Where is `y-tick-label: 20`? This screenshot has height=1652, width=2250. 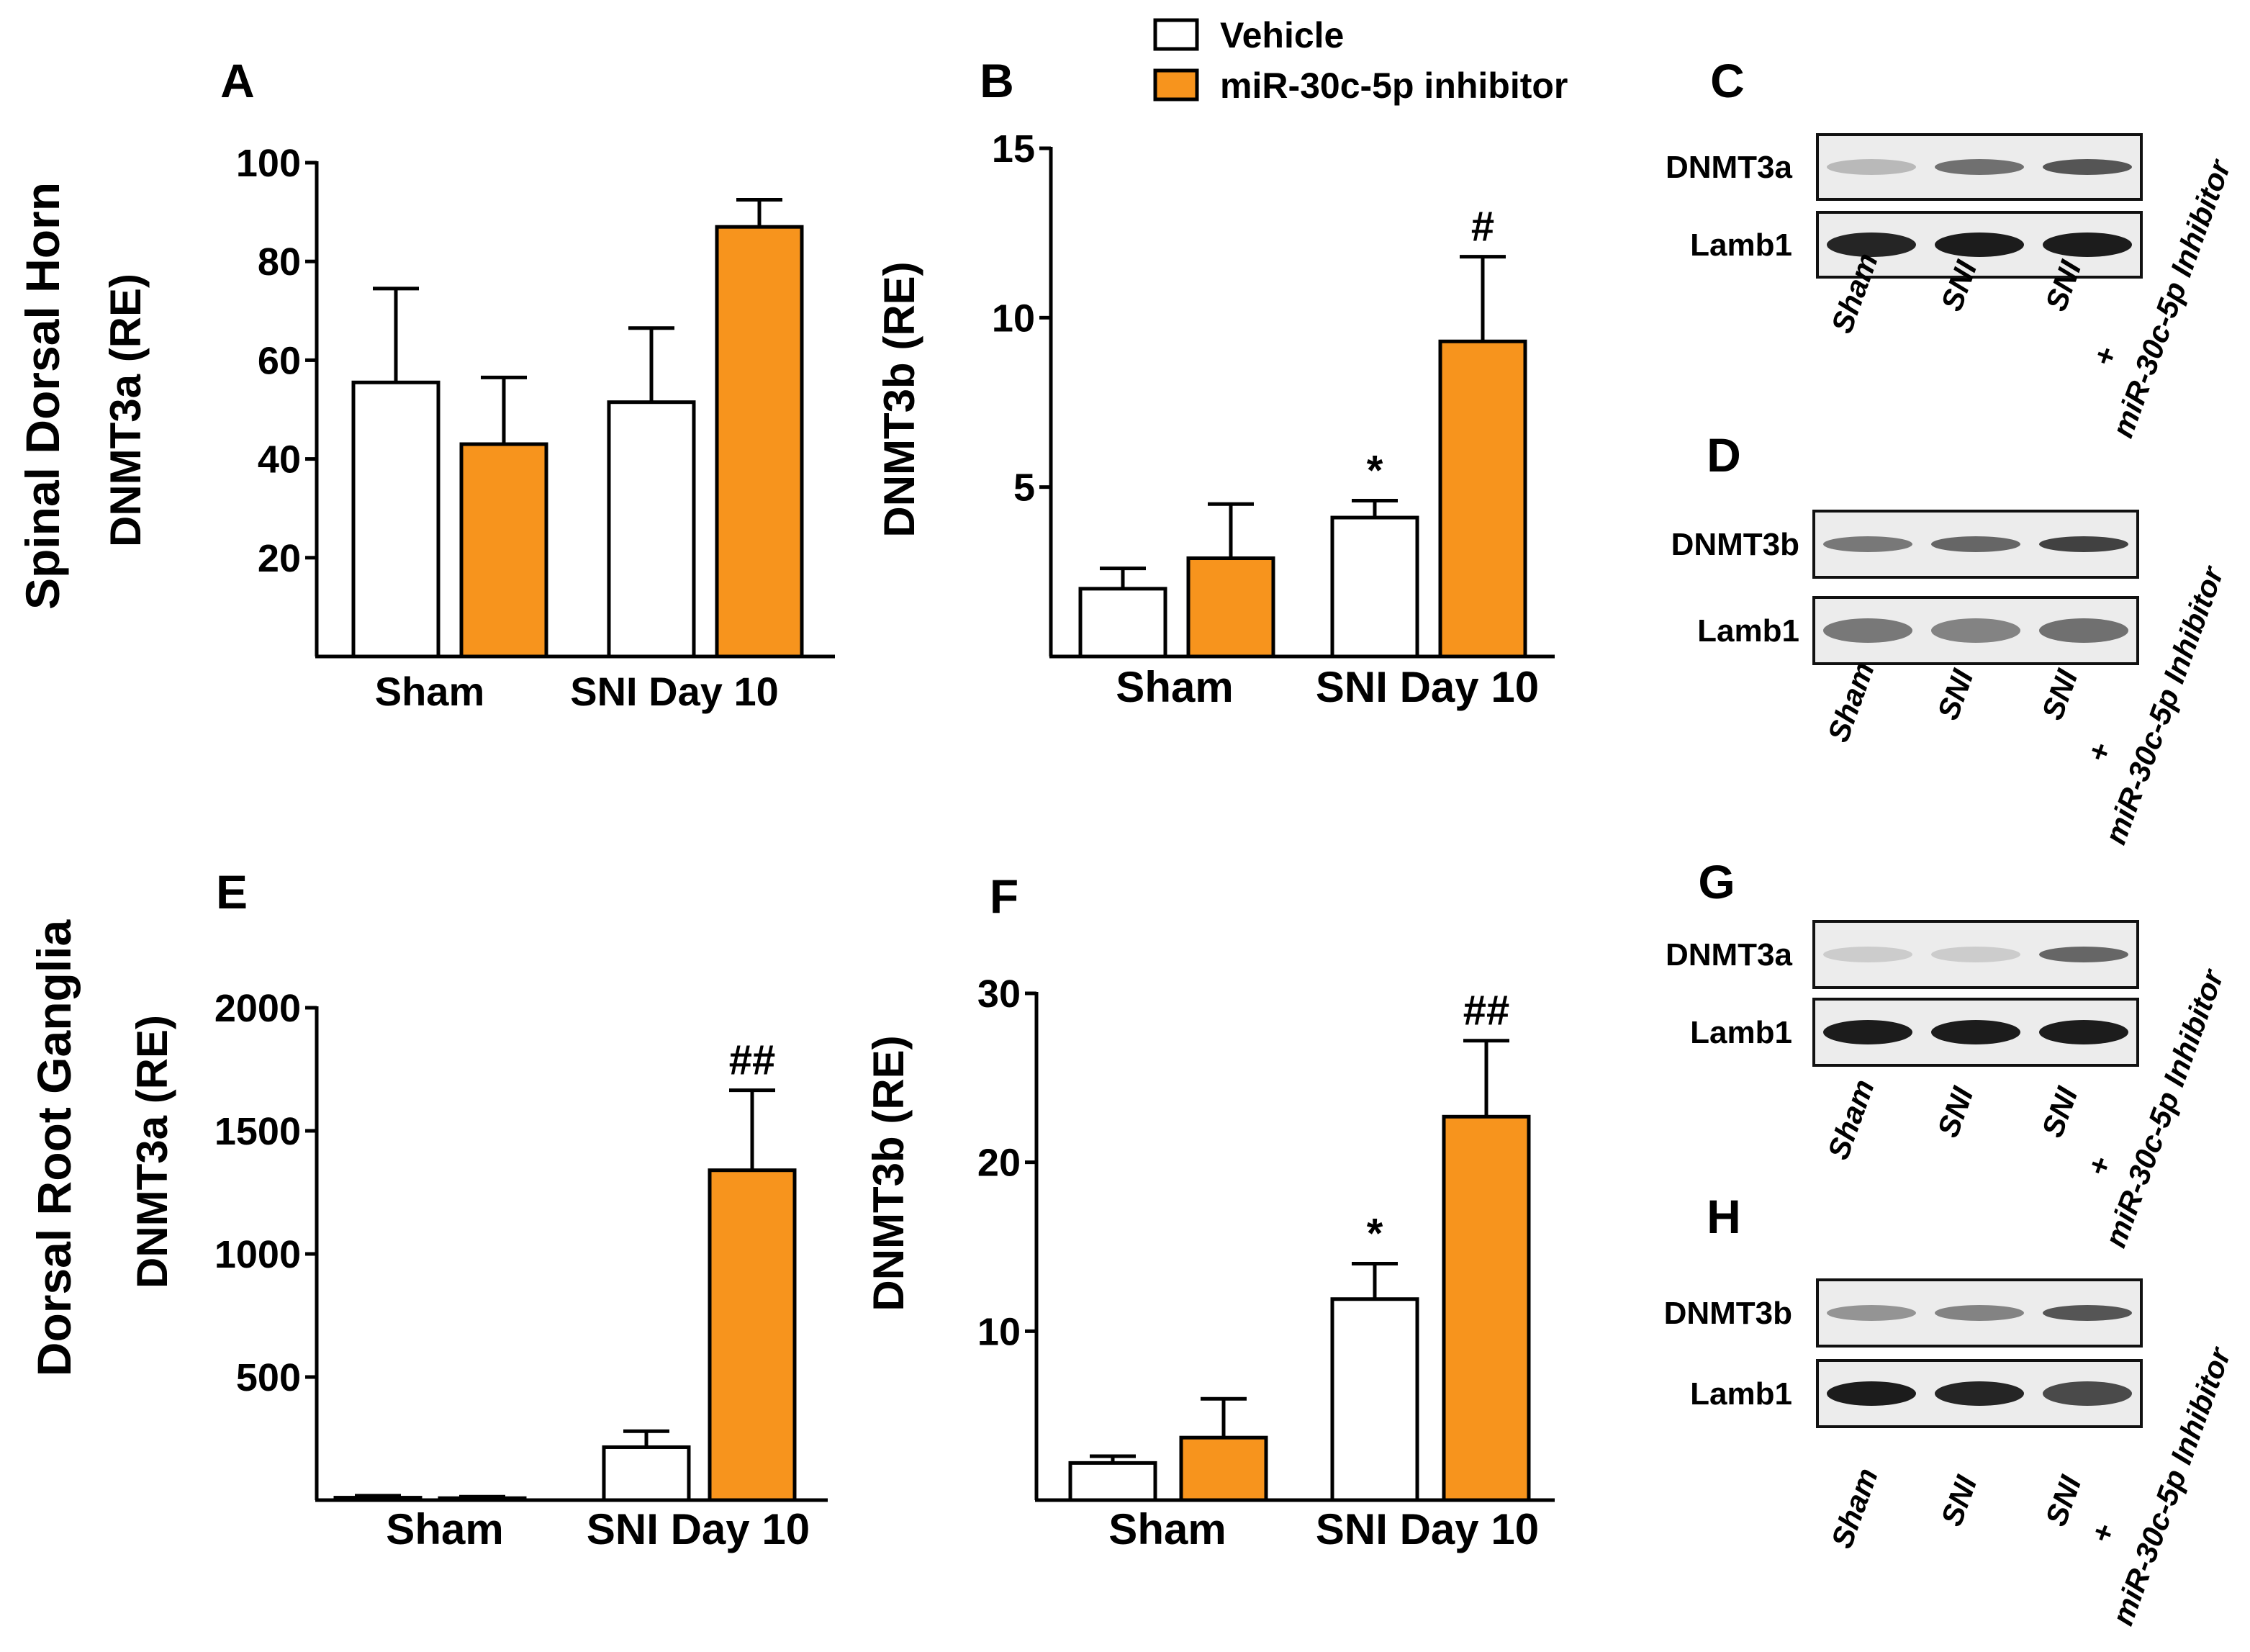 y-tick-label: 20 is located at coordinates (279, 558).